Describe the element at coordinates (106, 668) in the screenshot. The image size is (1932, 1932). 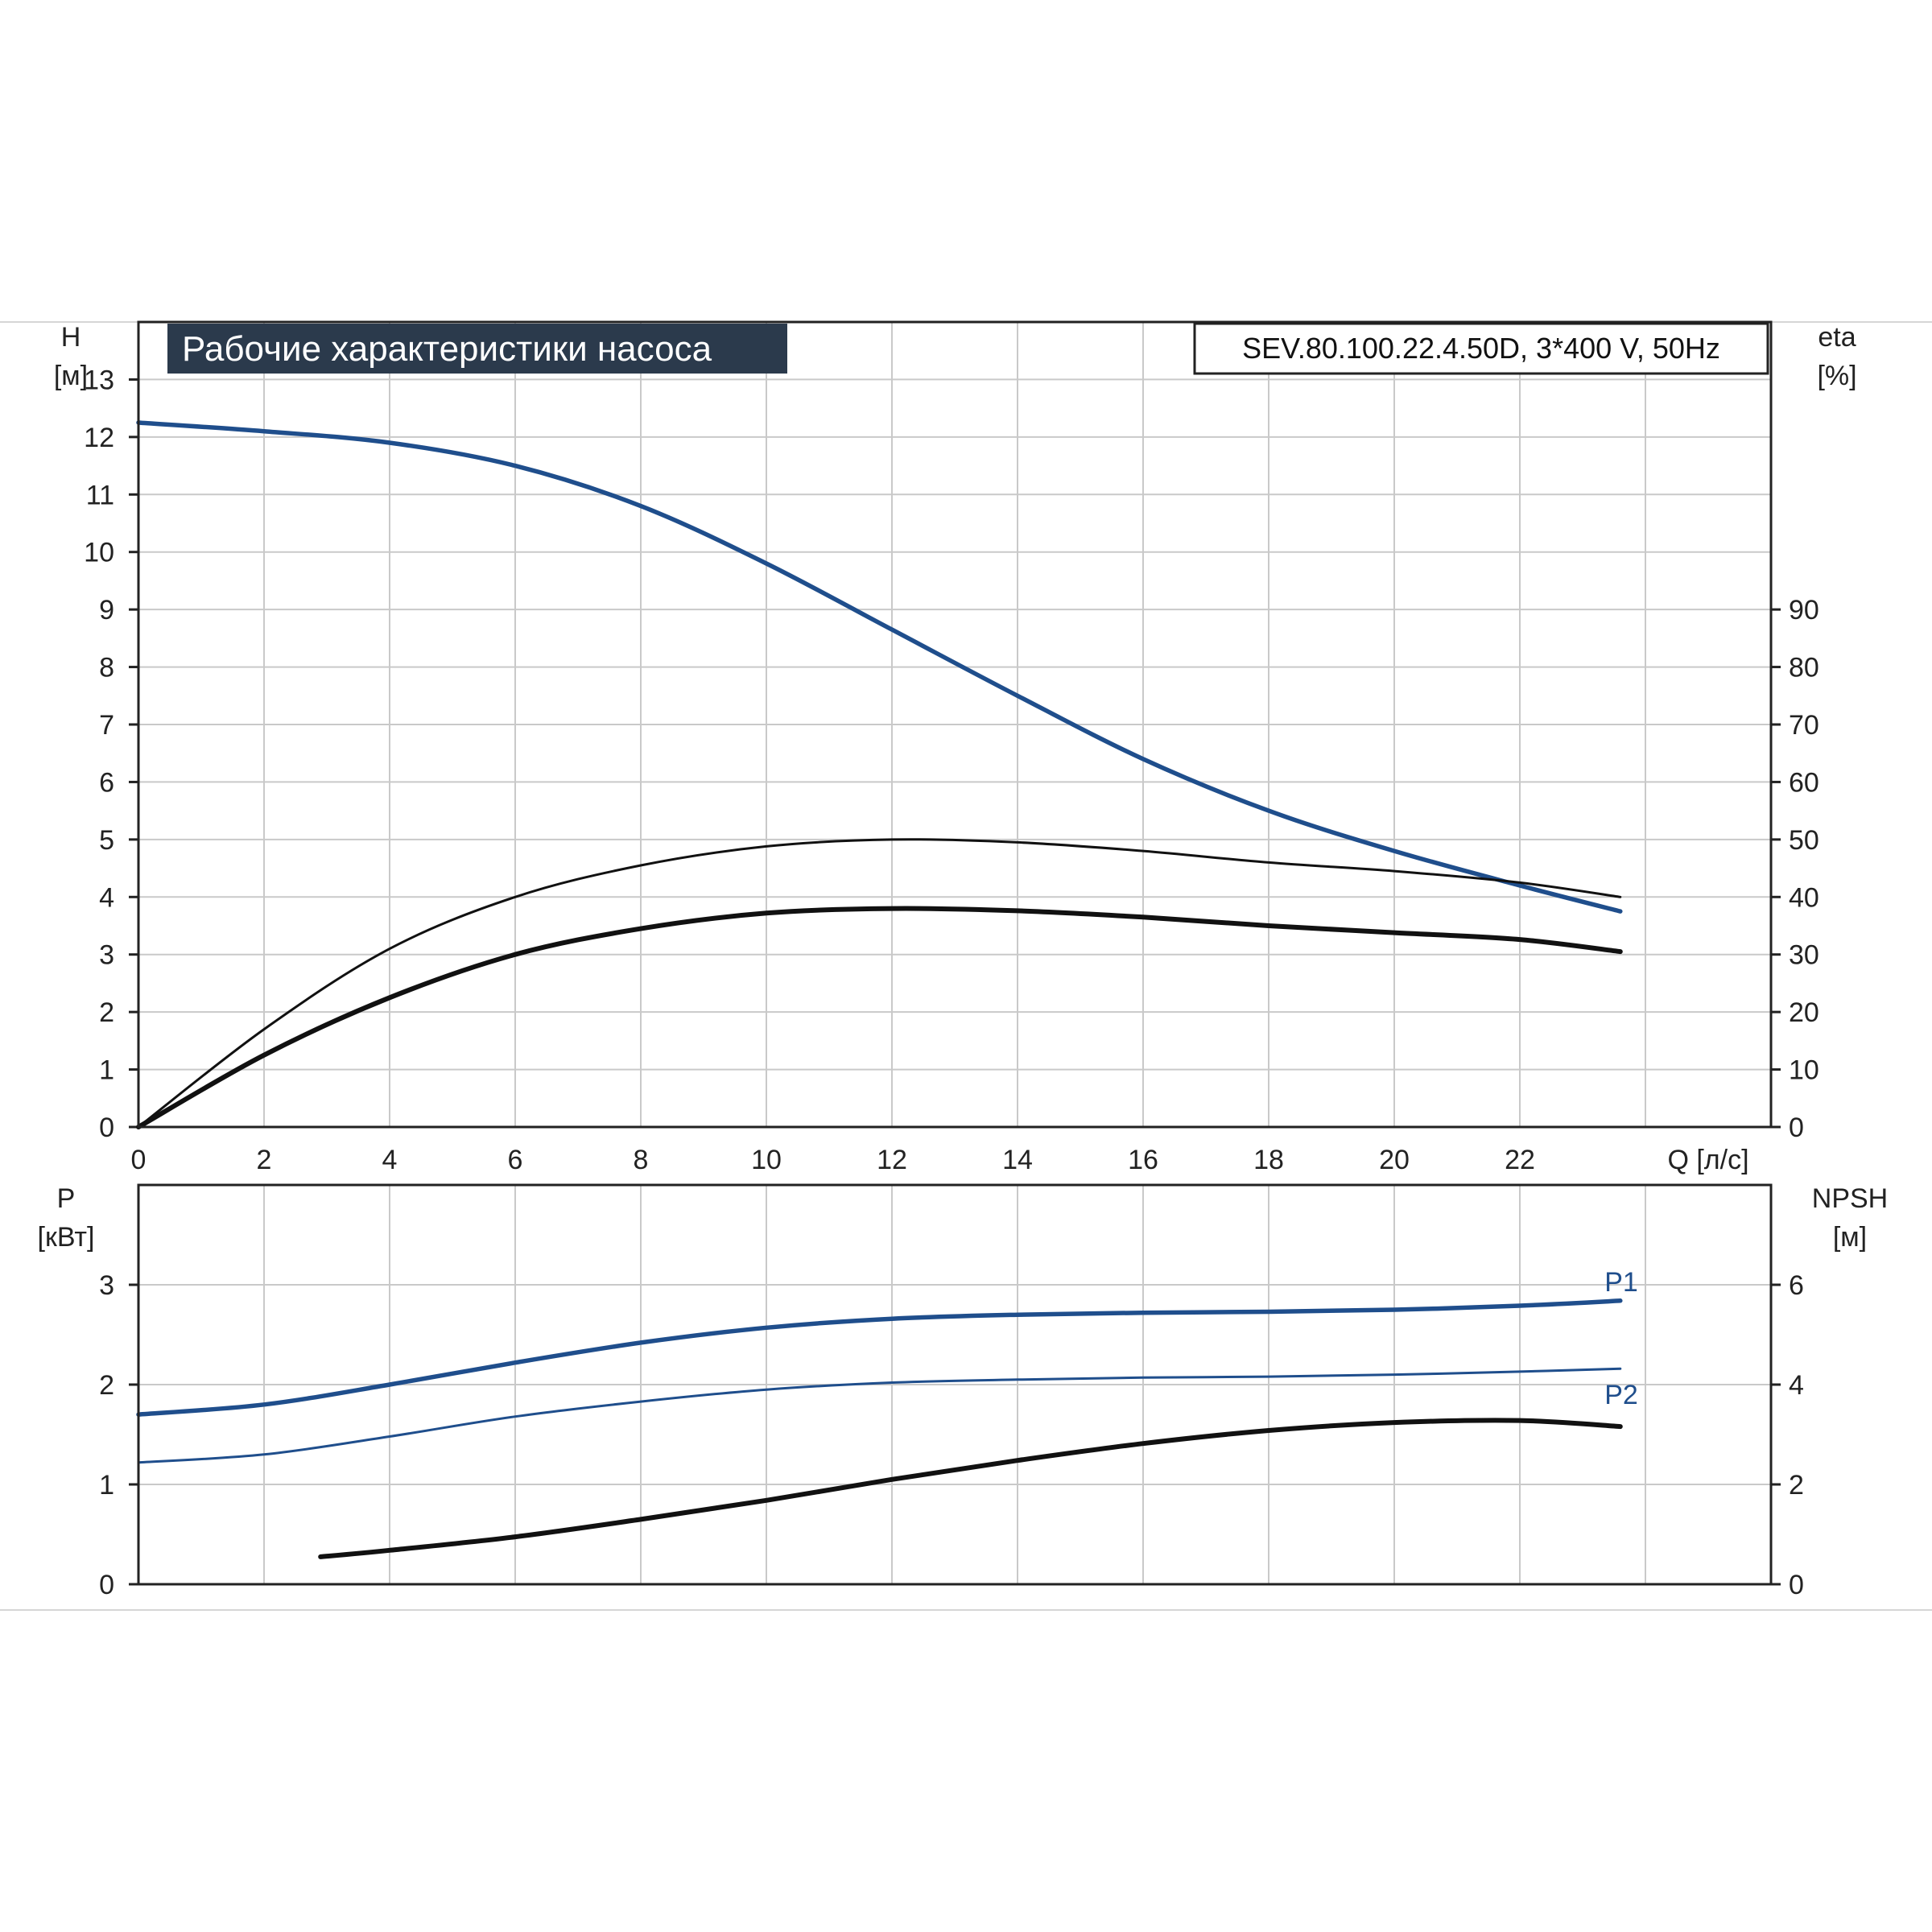
I see `top-y-left-tick-label: 8` at that location.